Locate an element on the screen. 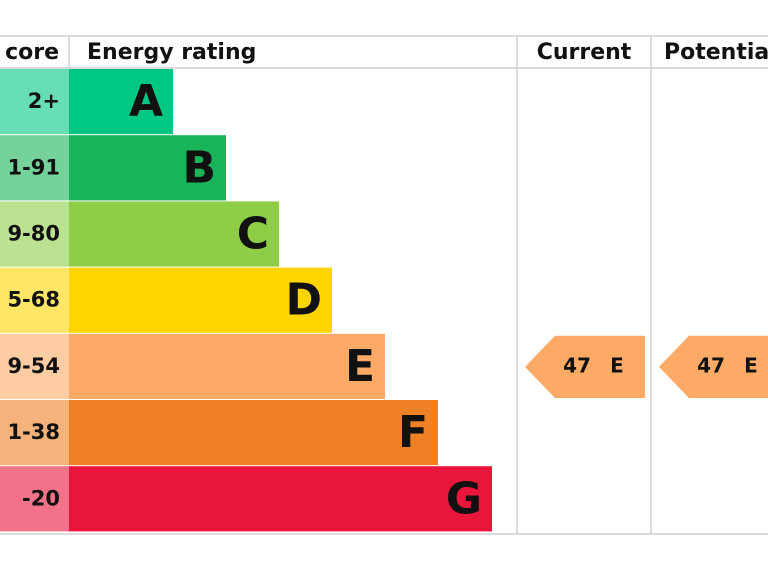 Image resolution: width=768 pixels, height=576 pixels. current-arrow is located at coordinates (585, 366).